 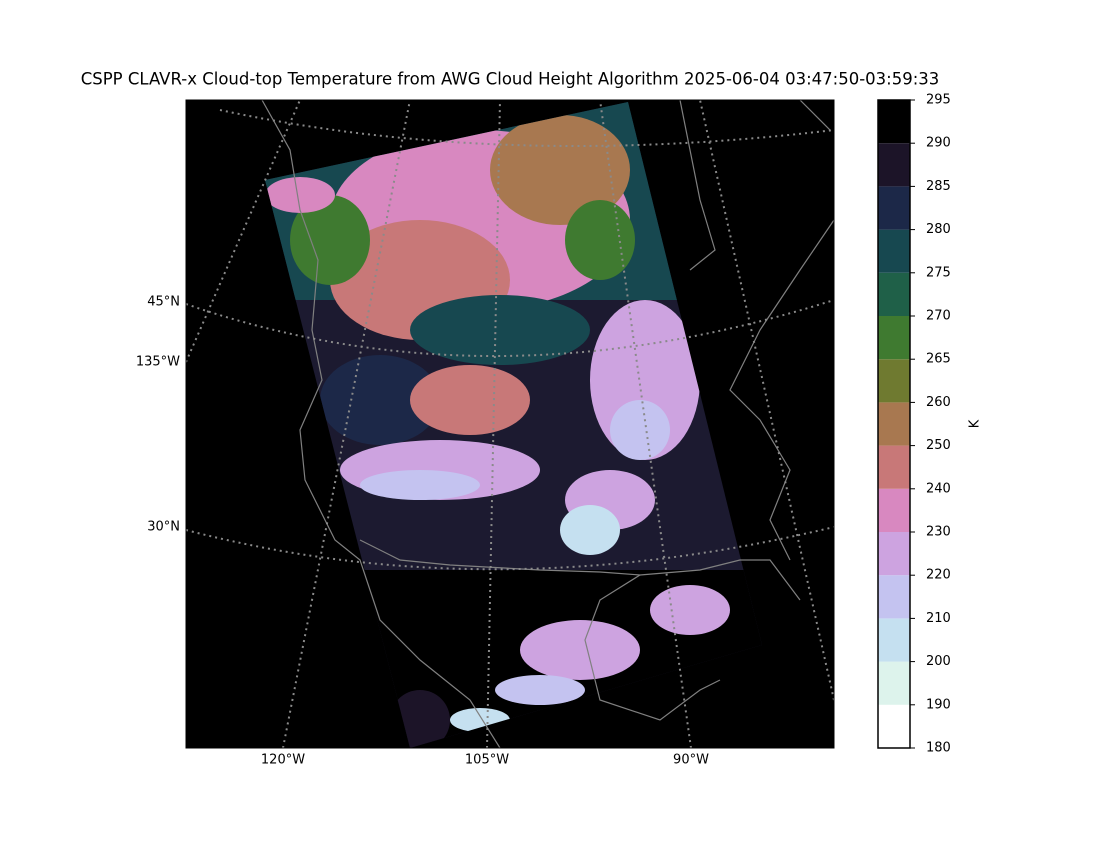 I want to click on colorbar-tick-label: 285, so click(x=938, y=186).